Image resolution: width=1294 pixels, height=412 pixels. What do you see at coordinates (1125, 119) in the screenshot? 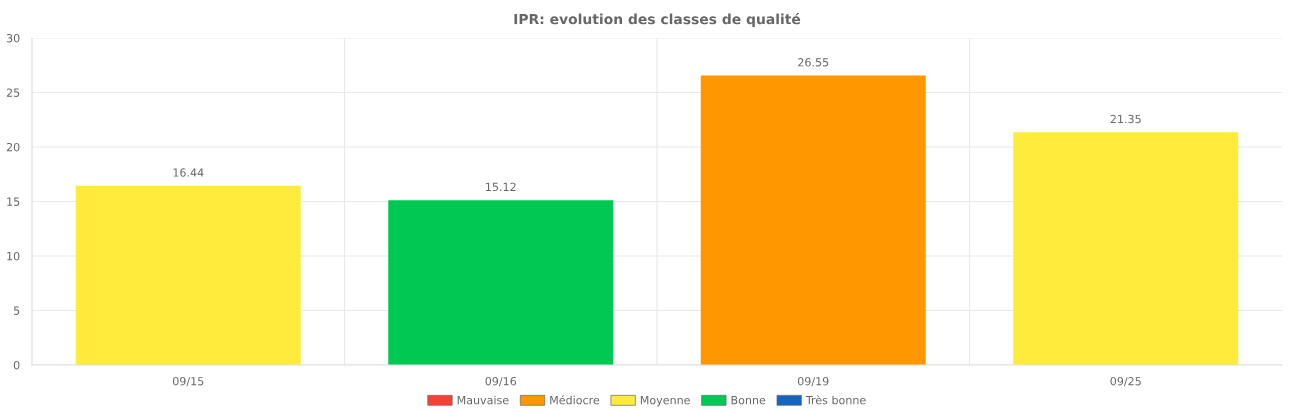
I see `data-label: 21.35` at bounding box center [1125, 119].